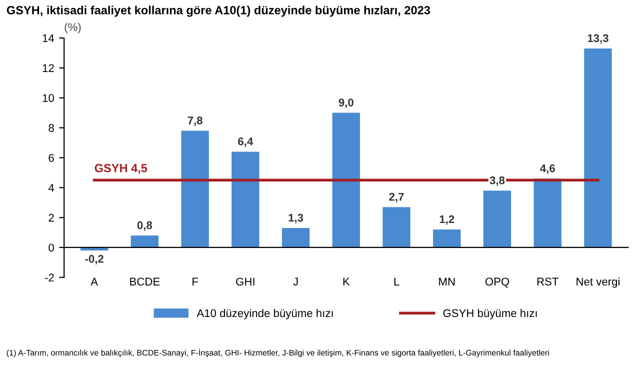  I want to click on text: (1) A-Tarım, ormancılık ve balıkçılık, BCDE-Sanayi, F-İnşaat, GHI- Hizmetler, J-Bilgi ve iletişim, K-Finans ve sigorta faaliyetleri, L-Gayrimenkul faaliyetleri, so click(277, 353).